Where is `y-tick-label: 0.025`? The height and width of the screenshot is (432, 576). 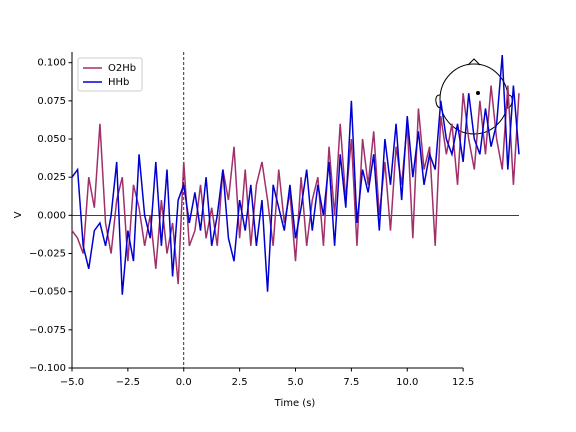
y-tick-label: 0.025 is located at coordinates (51, 177).